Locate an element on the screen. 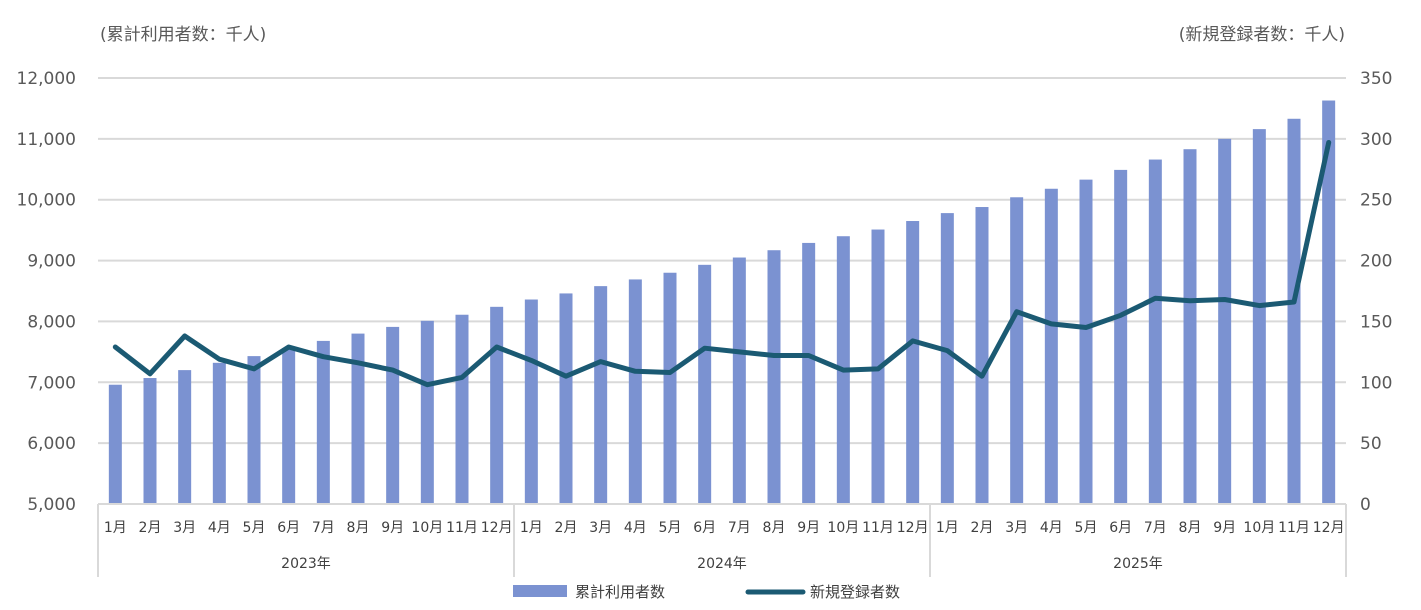  legend-swatch-bar is located at coordinates (540, 591).